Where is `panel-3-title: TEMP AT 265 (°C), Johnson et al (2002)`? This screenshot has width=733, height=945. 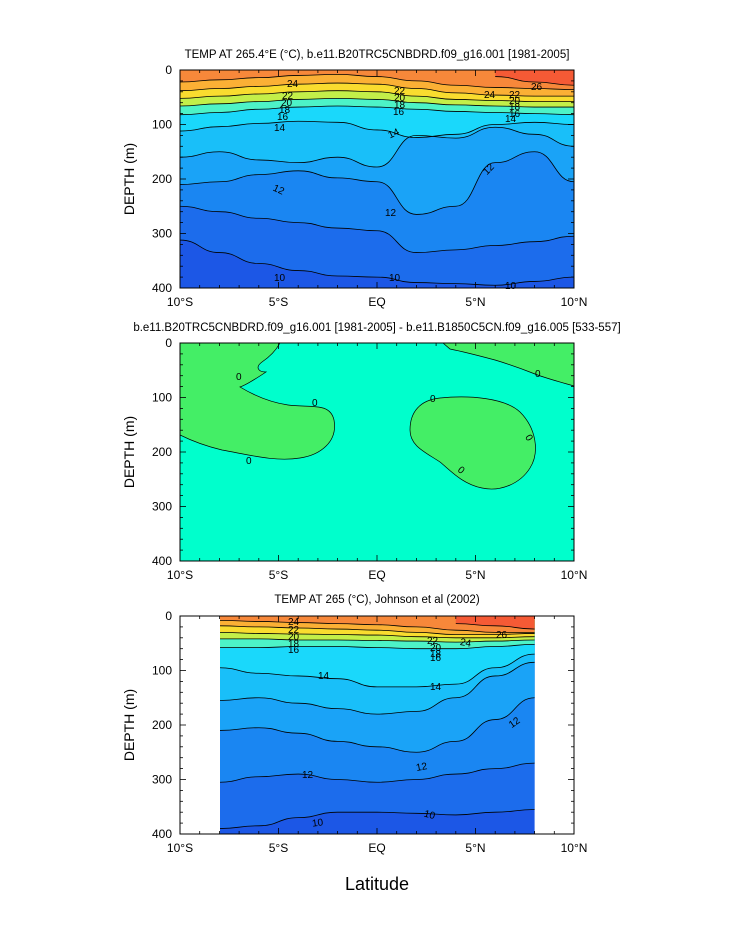 panel-3-title: TEMP AT 265 (°C), Johnson et al (2002) is located at coordinates (376, 600).